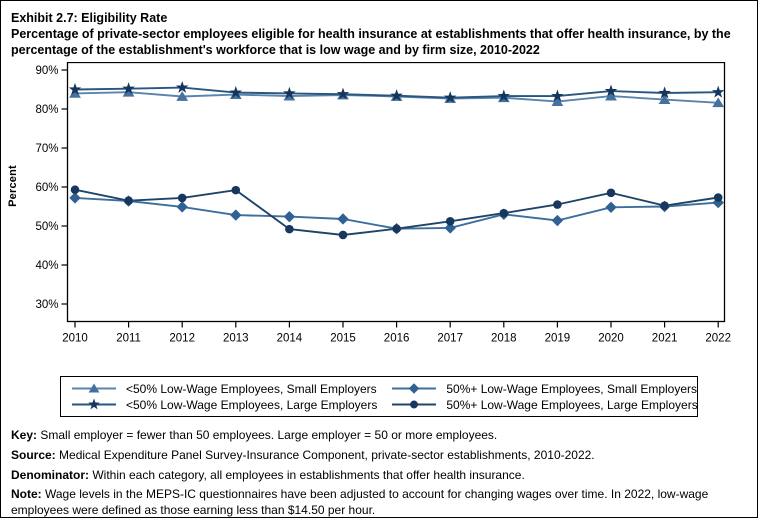  I want to click on legend-marker-star-icon, so click(94, 404).